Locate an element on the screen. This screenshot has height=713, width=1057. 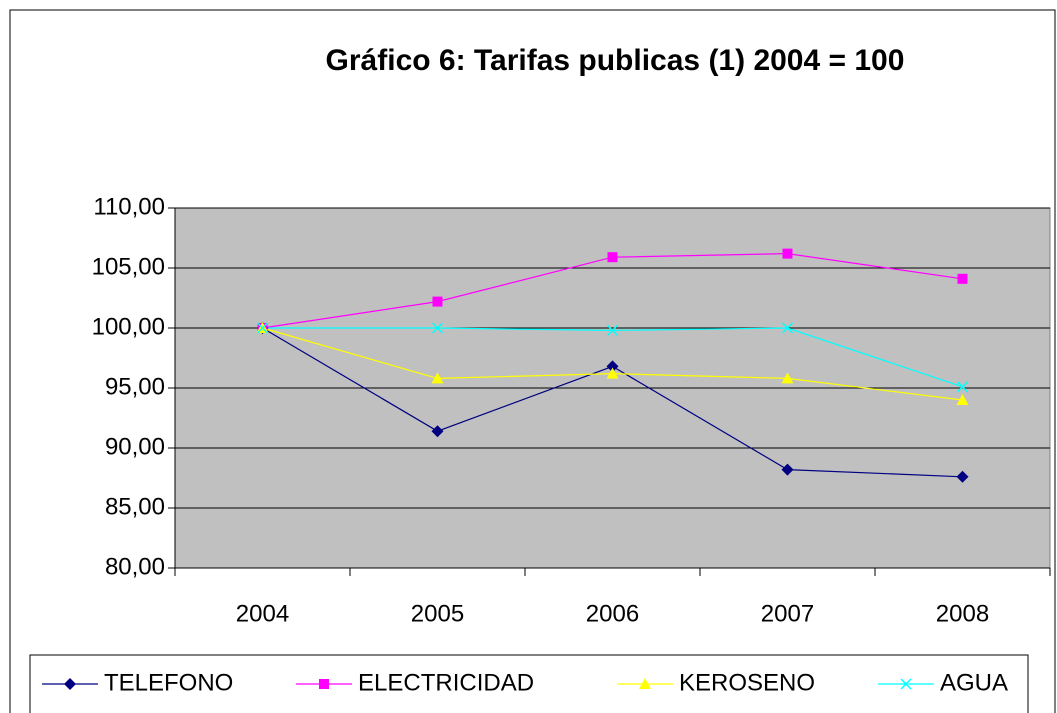
legend-label: ELECTRICIDAD is located at coordinates (446, 682).